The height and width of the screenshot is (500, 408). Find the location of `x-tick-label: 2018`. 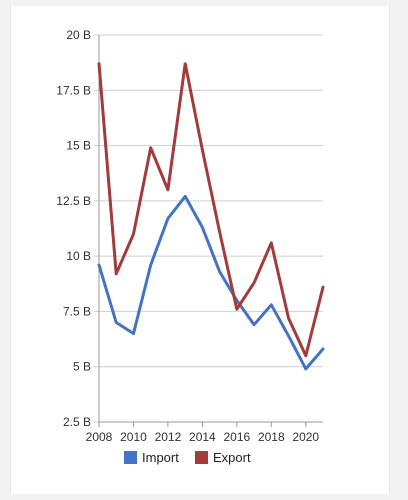

x-tick-label: 2018 is located at coordinates (271, 437).